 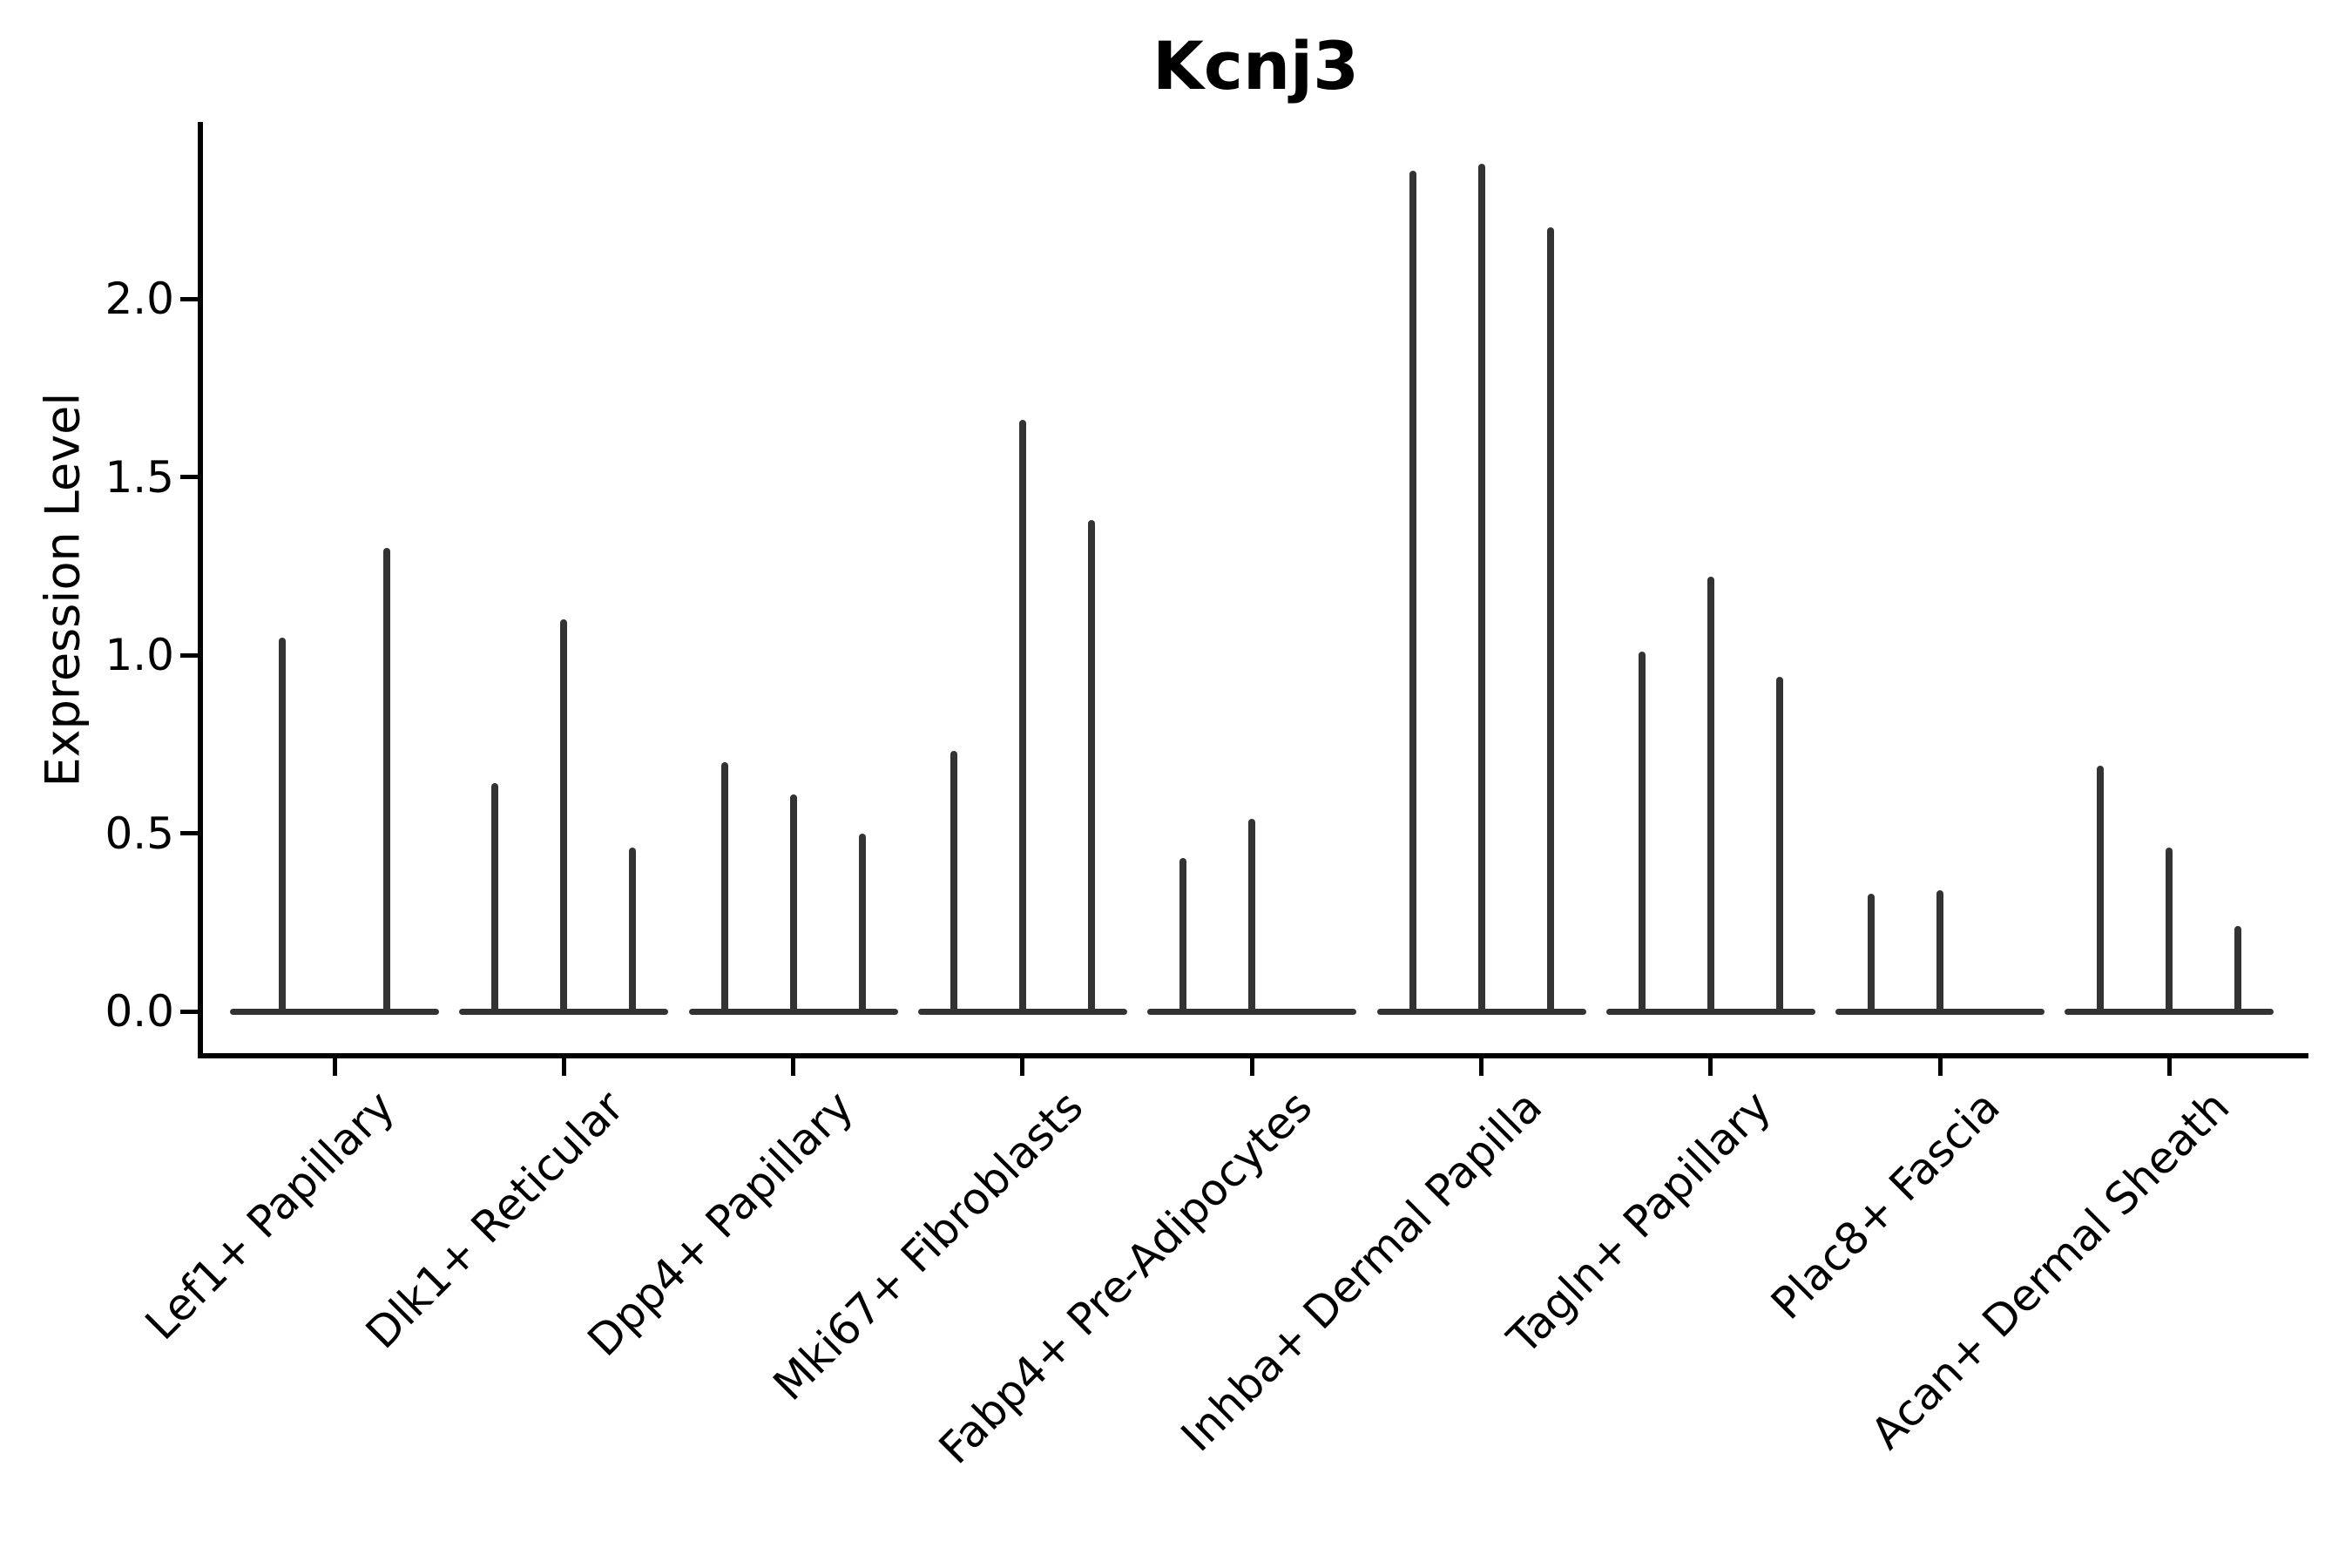 What do you see at coordinates (139, 299) in the screenshot?
I see `y-tick-label: 2.0` at bounding box center [139, 299].